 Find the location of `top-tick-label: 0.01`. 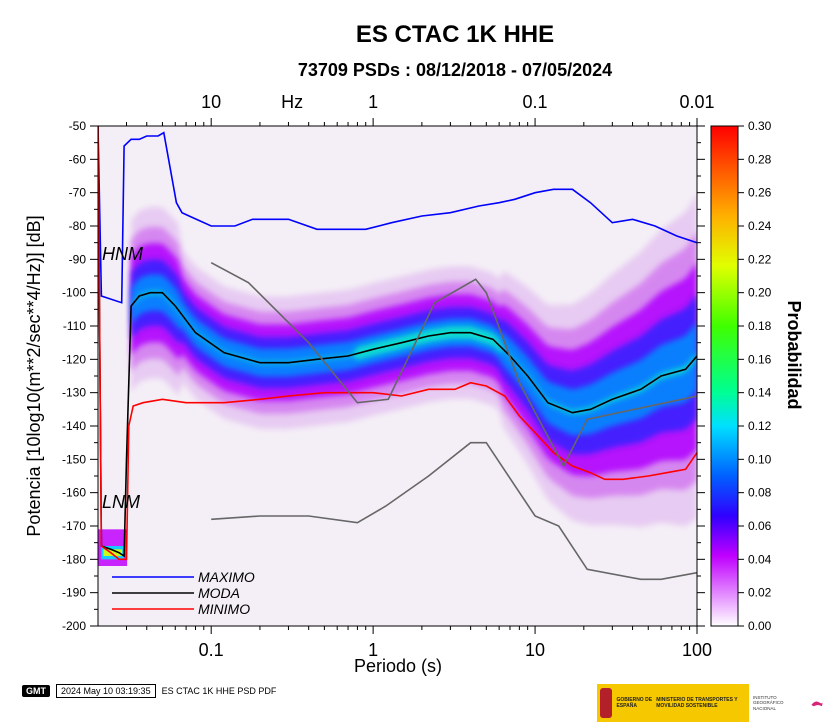

top-tick-label: 0.01 is located at coordinates (696, 102).